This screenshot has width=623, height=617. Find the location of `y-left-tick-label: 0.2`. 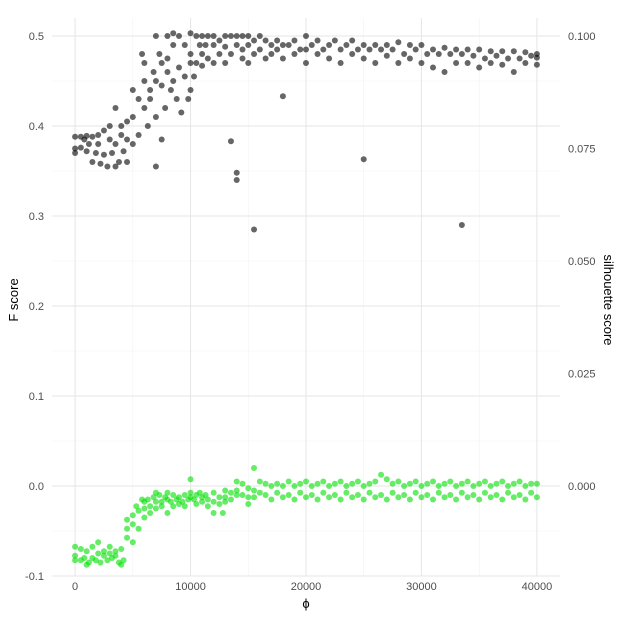

y-left-tick-label: 0.2 is located at coordinates (36, 307).